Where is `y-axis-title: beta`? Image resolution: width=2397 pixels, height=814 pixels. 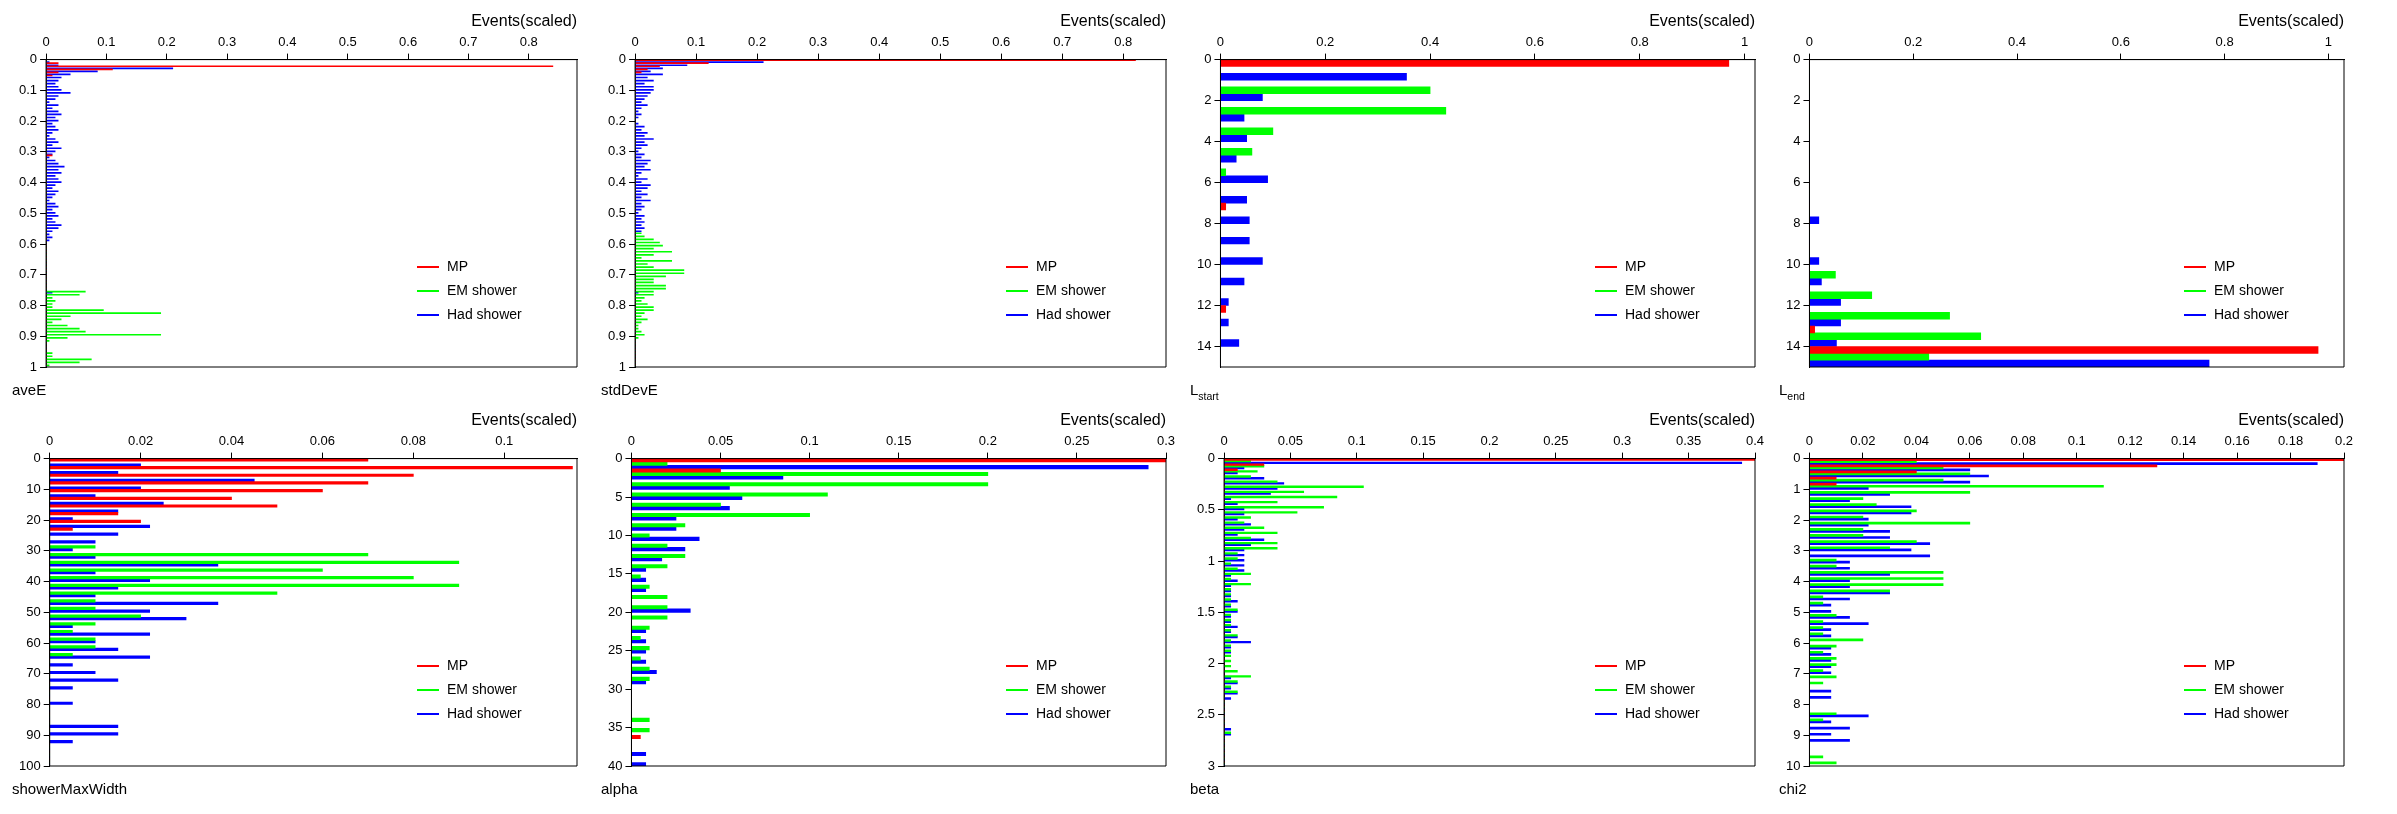
y-axis-title: beta is located at coordinates (1205, 788).